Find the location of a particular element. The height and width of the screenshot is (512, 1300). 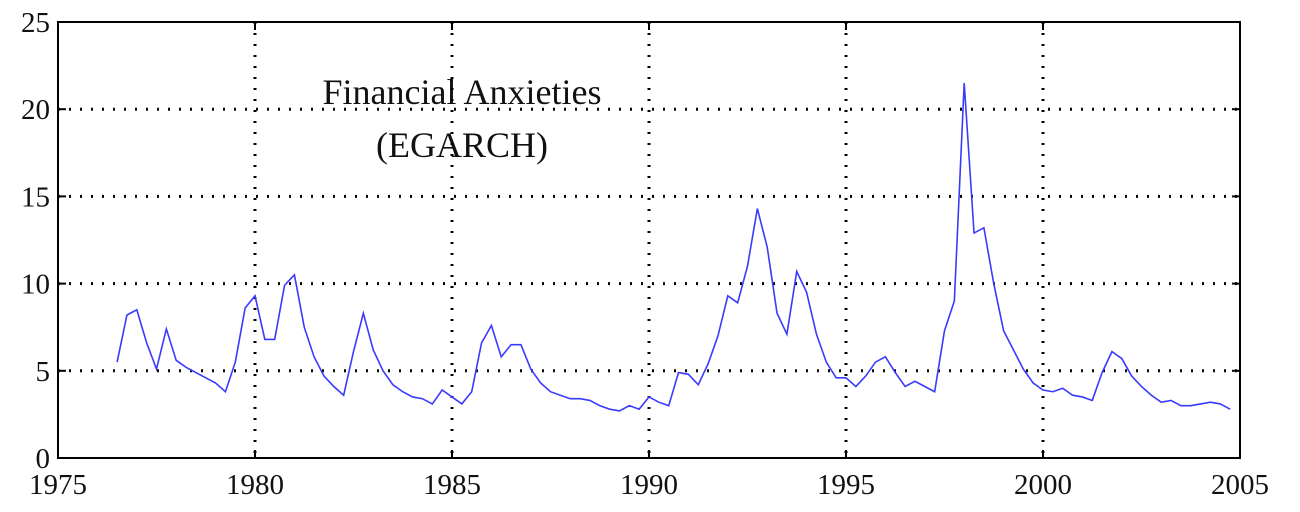

x-tick-label: 2005 is located at coordinates (1240, 485).